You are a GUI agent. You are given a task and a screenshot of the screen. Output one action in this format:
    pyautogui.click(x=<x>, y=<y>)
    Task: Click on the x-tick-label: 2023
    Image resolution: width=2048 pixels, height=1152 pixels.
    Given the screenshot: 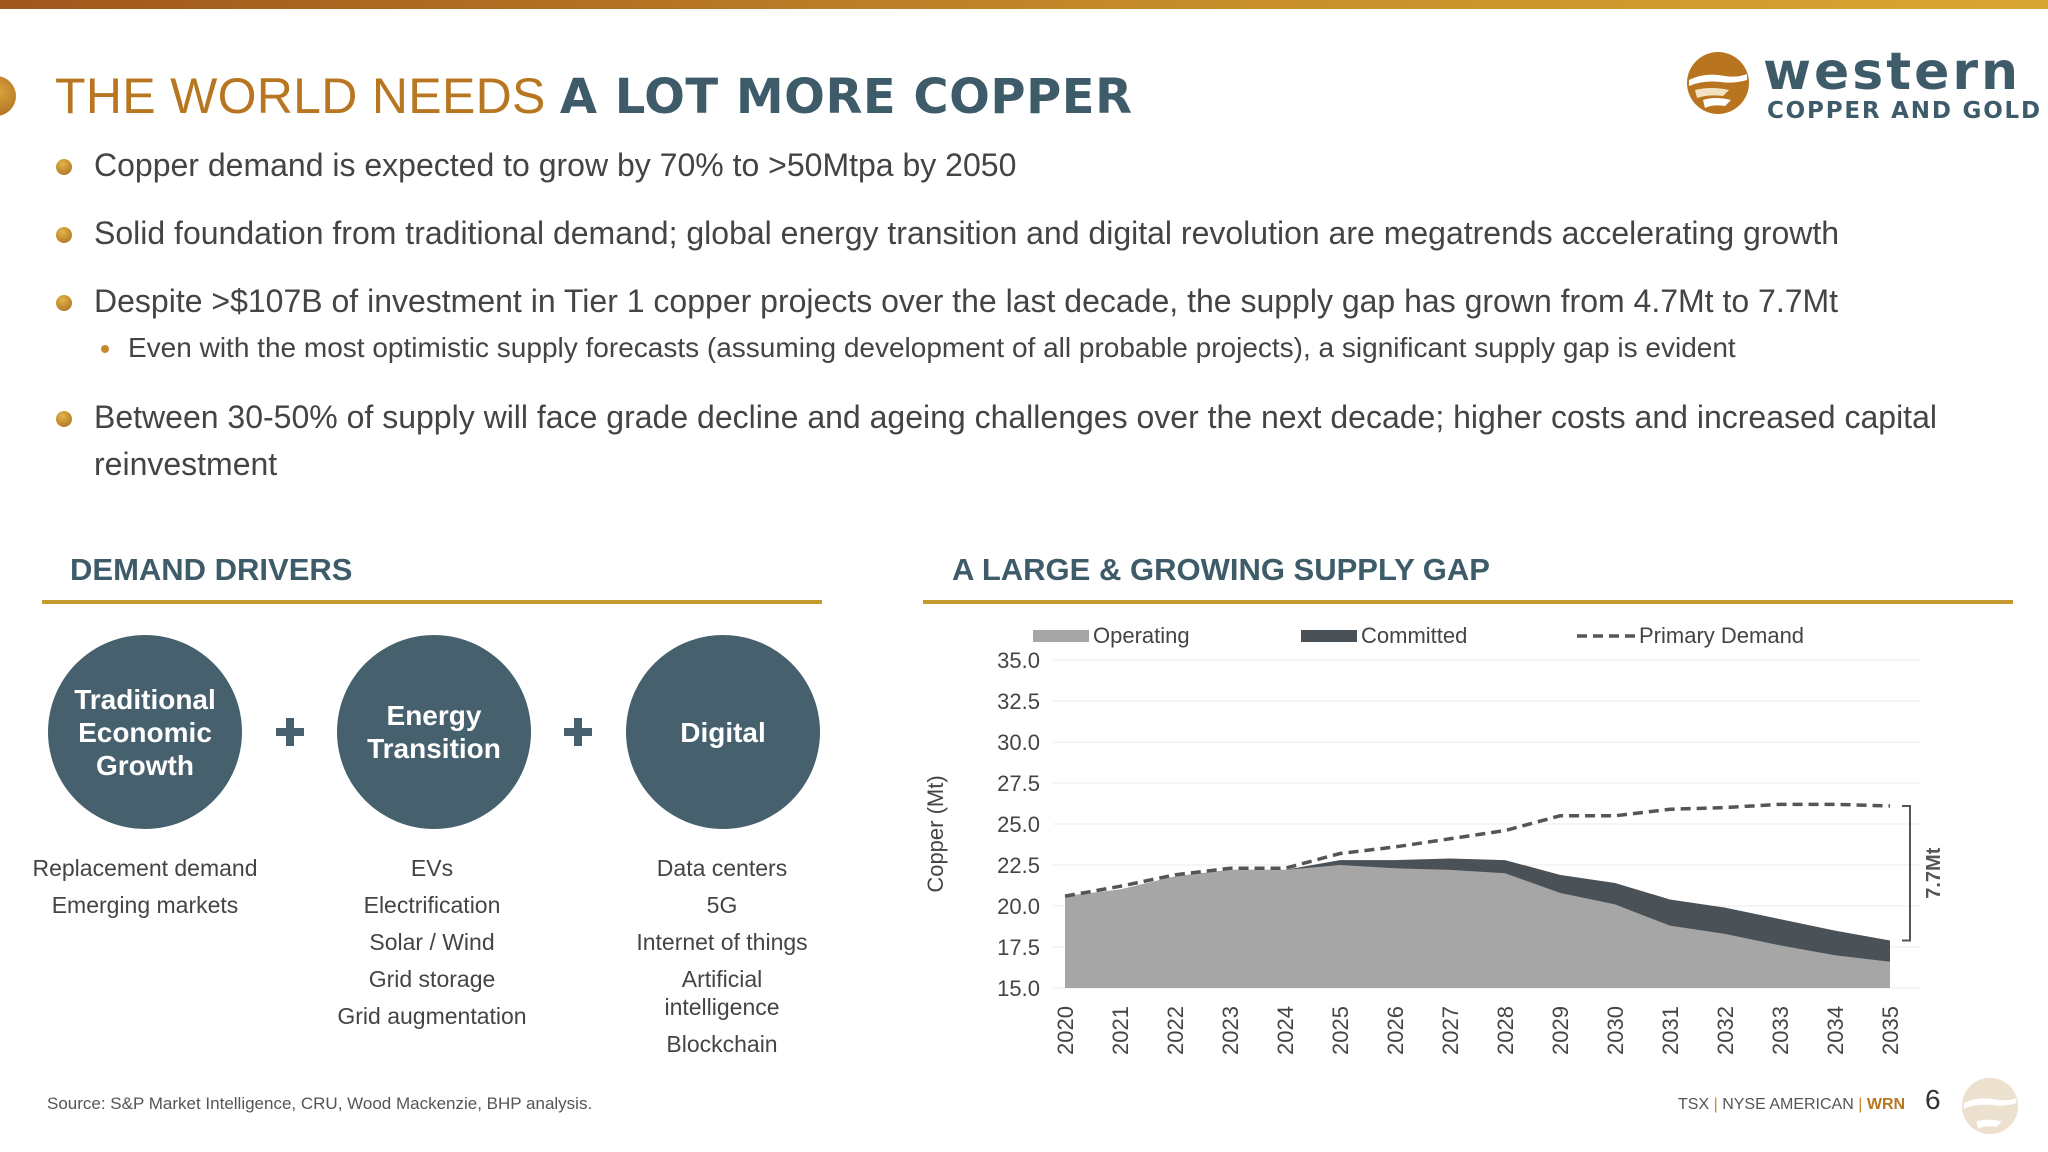 What is the action you would take?
    pyautogui.click(x=1230, y=1030)
    